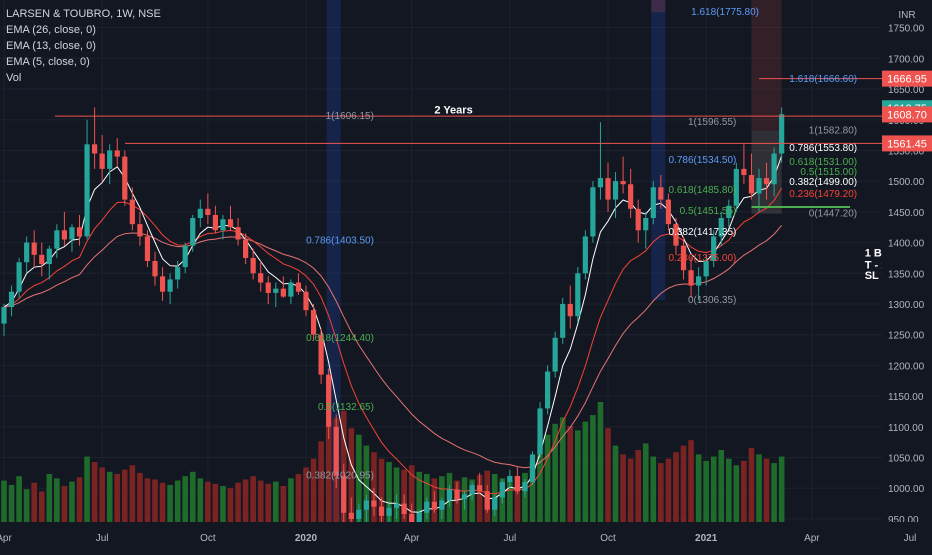  I want to click on price-tick-label: 950.00, so click(903, 520).